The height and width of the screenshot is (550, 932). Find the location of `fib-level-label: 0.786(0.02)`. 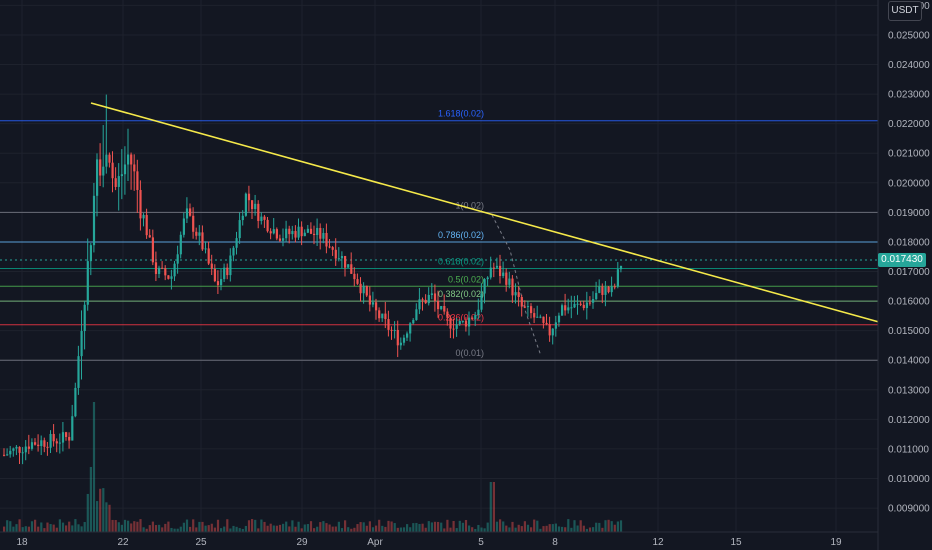

fib-level-label: 0.786(0.02) is located at coordinates (461, 235).